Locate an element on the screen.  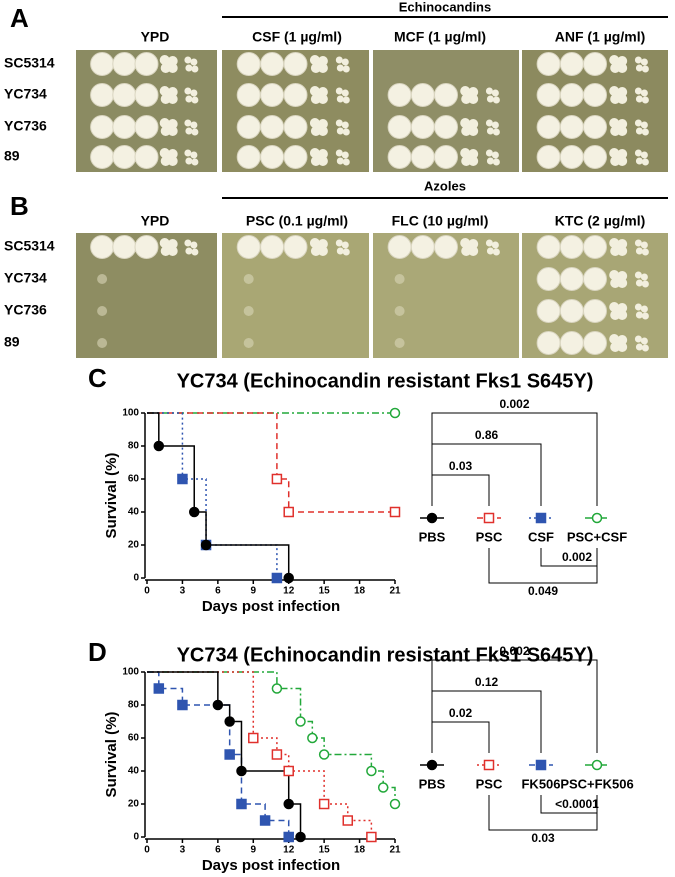
row-label: YC736 is located at coordinates (25, 310).